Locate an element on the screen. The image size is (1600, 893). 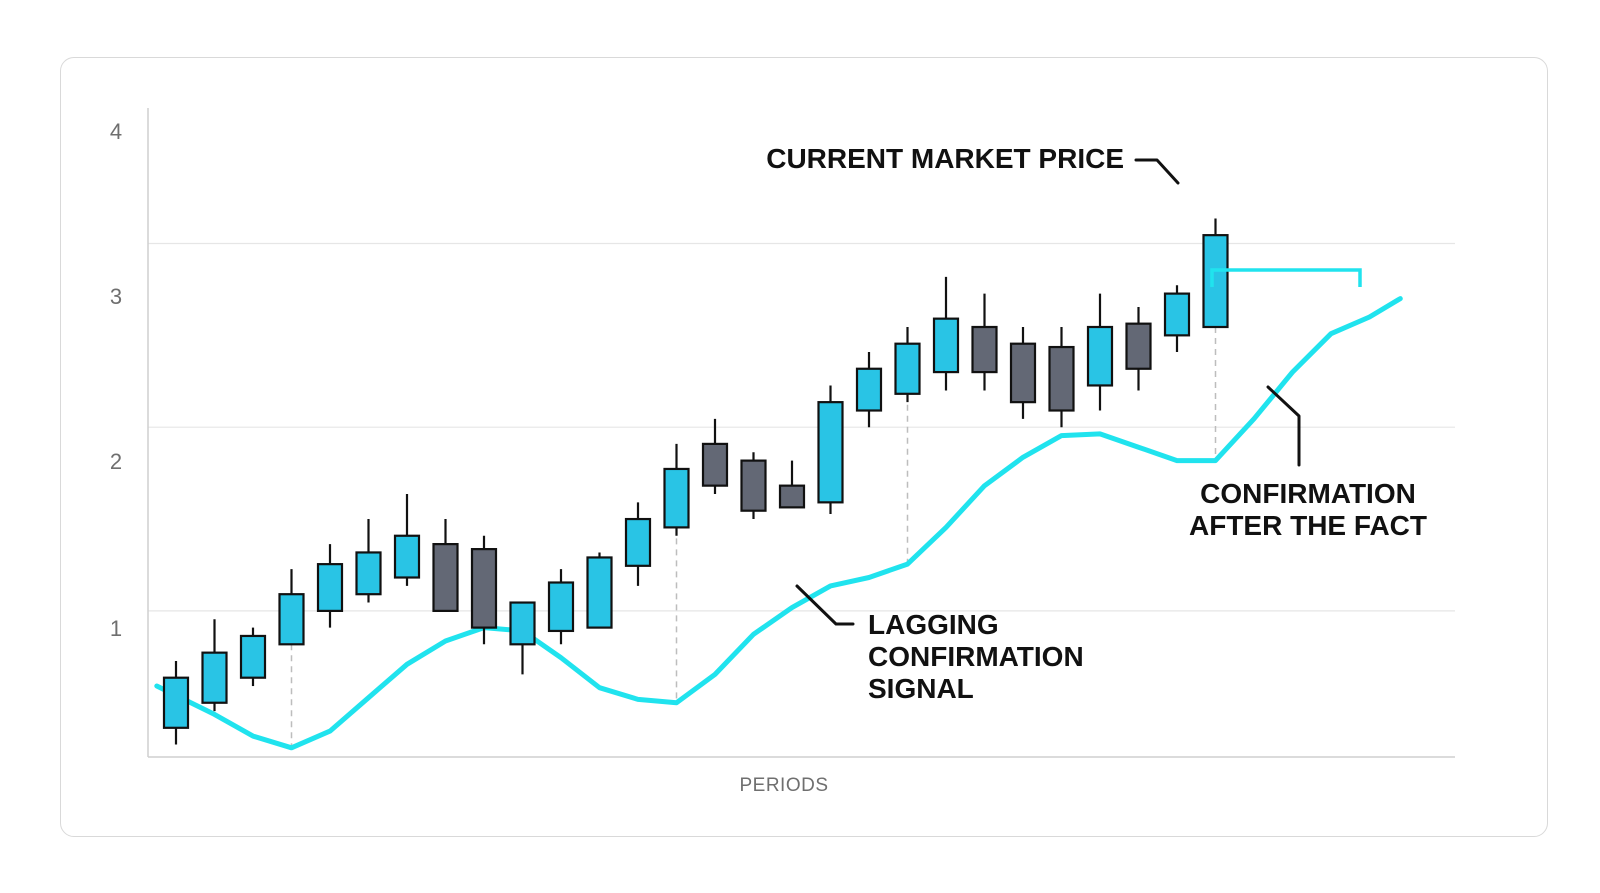
annotation-lagging-signal-line: CONFIRMATION is located at coordinates (976, 656).